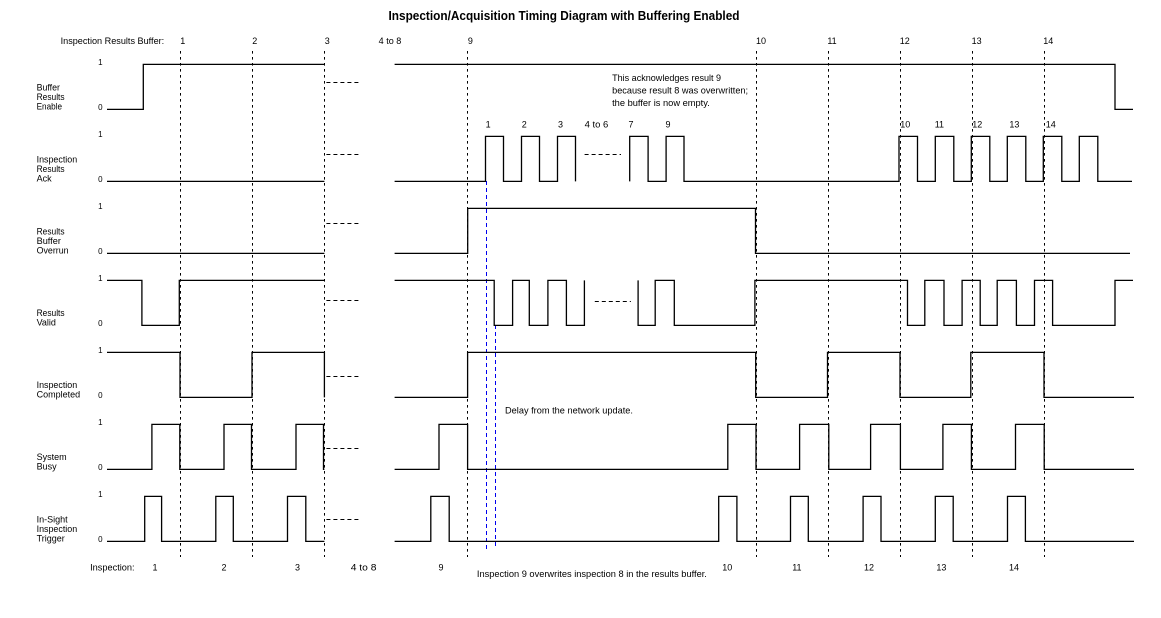 This screenshot has width=1161, height=618. I want to click on svg-text: 4 to 6, so click(597, 125).